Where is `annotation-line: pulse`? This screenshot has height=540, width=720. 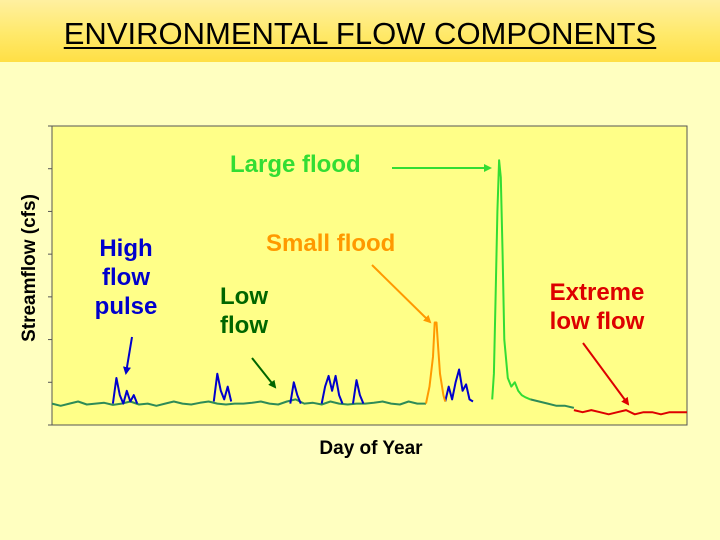 annotation-line: pulse is located at coordinates (126, 306).